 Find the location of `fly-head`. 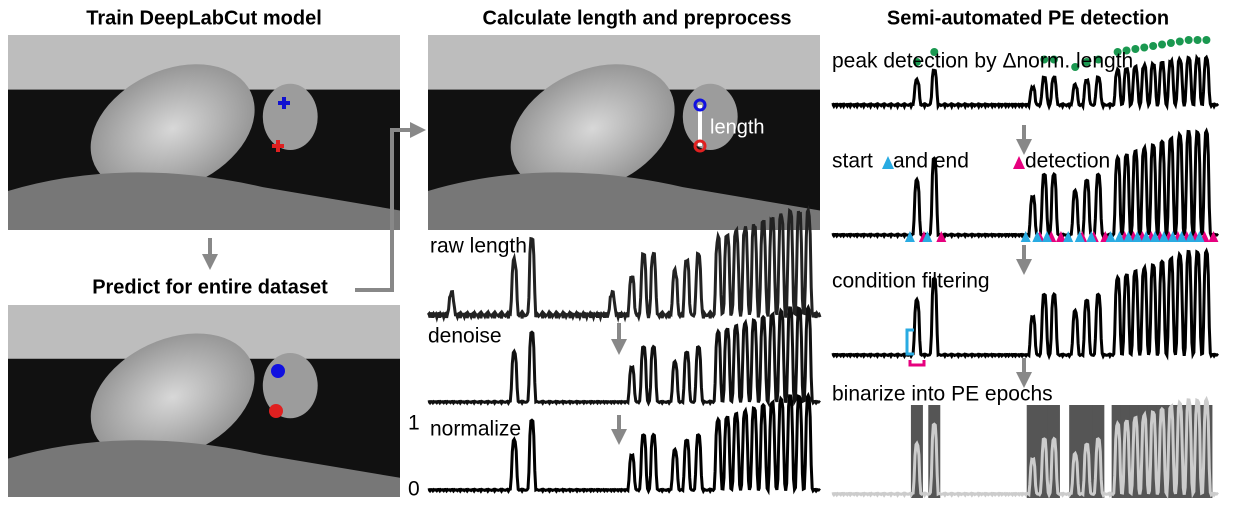

fly-head is located at coordinates (290, 117).